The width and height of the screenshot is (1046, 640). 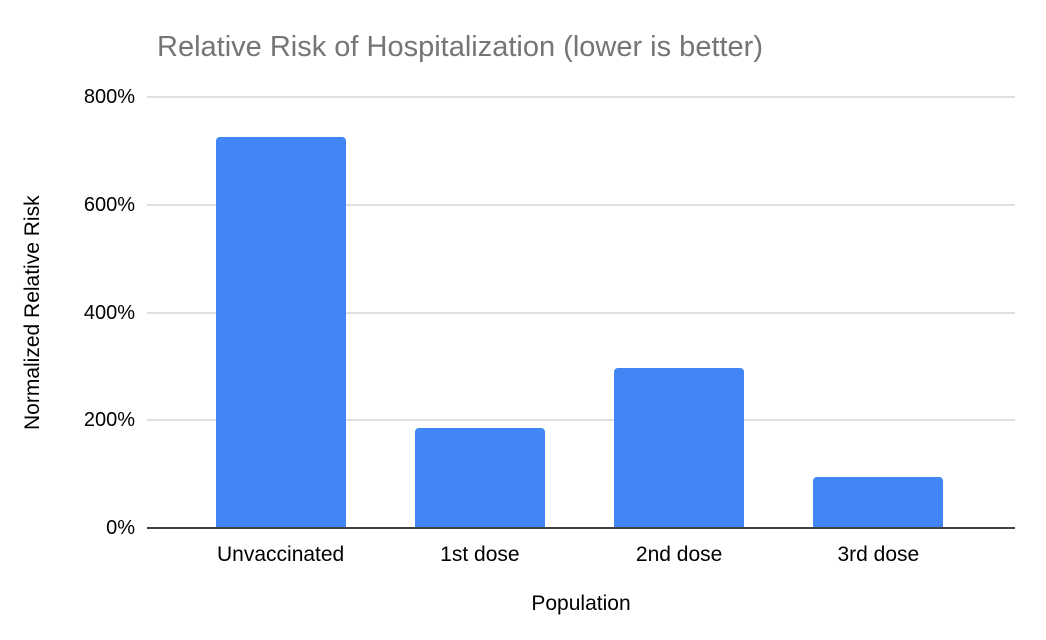 I want to click on bar-1st-dose, so click(x=479, y=478).